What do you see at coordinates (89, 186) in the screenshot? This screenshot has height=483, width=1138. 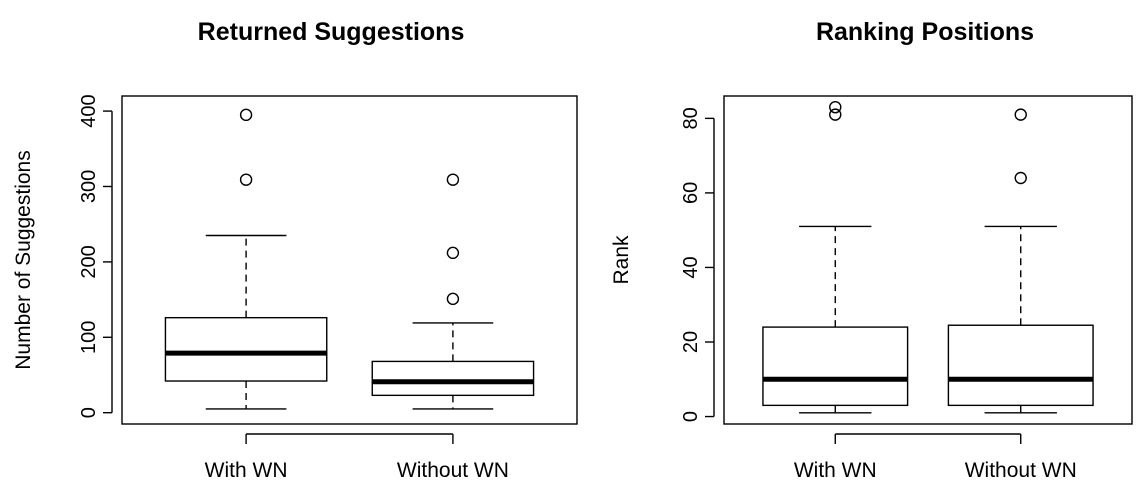 I see `y-tick-label: 300` at bounding box center [89, 186].